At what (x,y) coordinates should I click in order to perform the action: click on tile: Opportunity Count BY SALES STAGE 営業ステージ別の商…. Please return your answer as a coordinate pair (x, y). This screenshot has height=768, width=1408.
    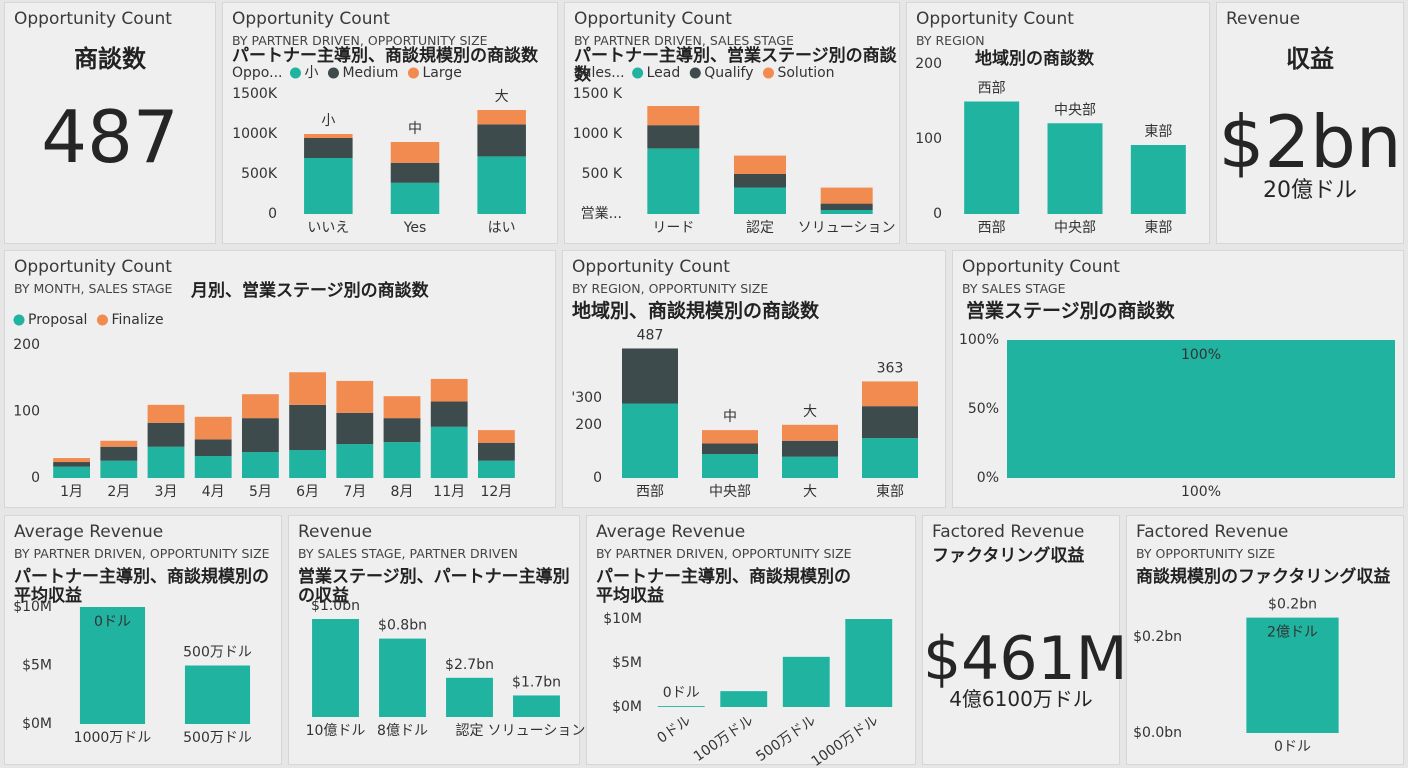
    Looking at the image, I should click on (1178, 379).